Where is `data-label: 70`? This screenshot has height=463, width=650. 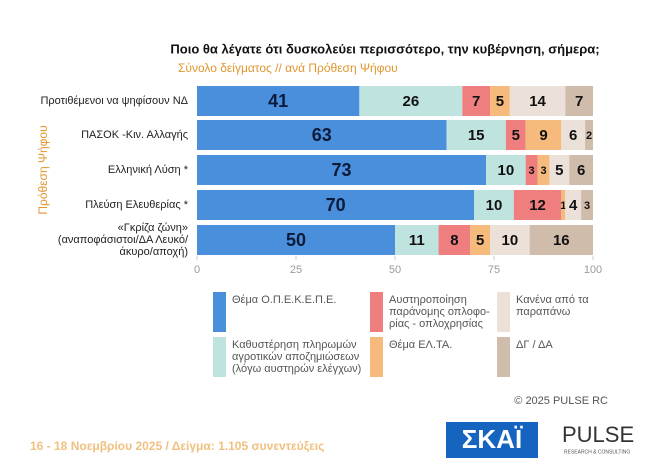 data-label: 70 is located at coordinates (336, 205).